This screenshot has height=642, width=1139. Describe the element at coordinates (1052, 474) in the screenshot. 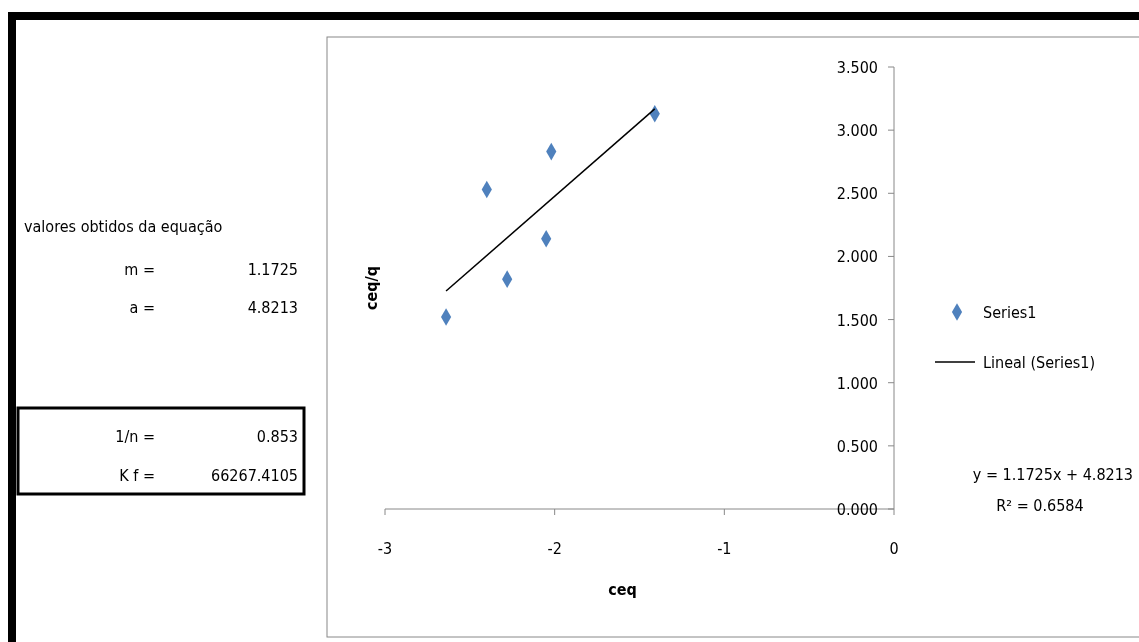

I see `text: y = 1.1725x + 4.8213` at that location.